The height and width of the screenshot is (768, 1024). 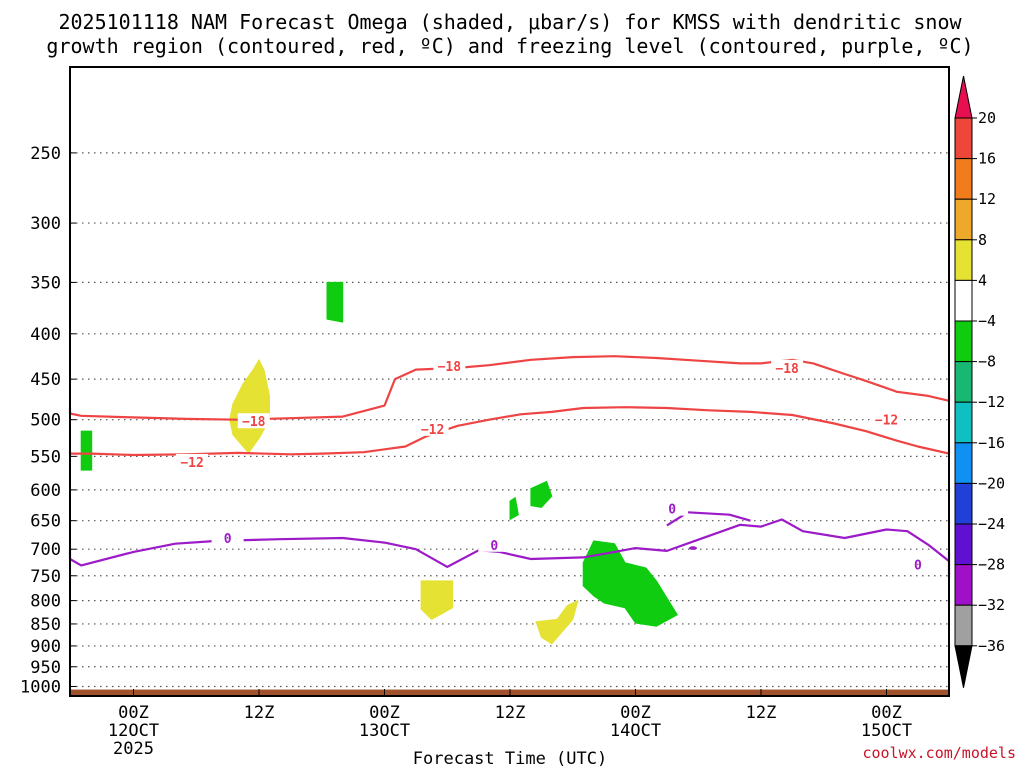 I want to click on contour-label-minus12-c-bg, so click(x=886, y=419).